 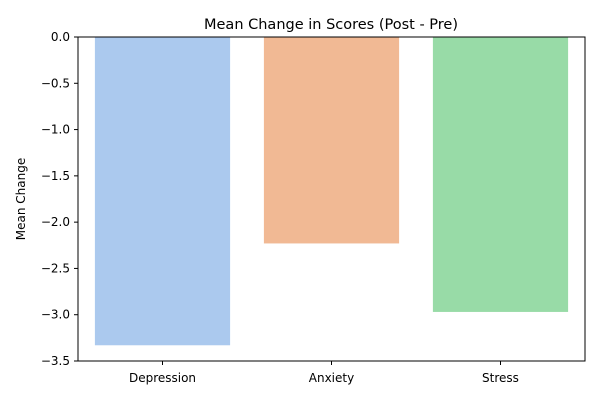 I want to click on x-tick-label: Stress, so click(x=500, y=378).